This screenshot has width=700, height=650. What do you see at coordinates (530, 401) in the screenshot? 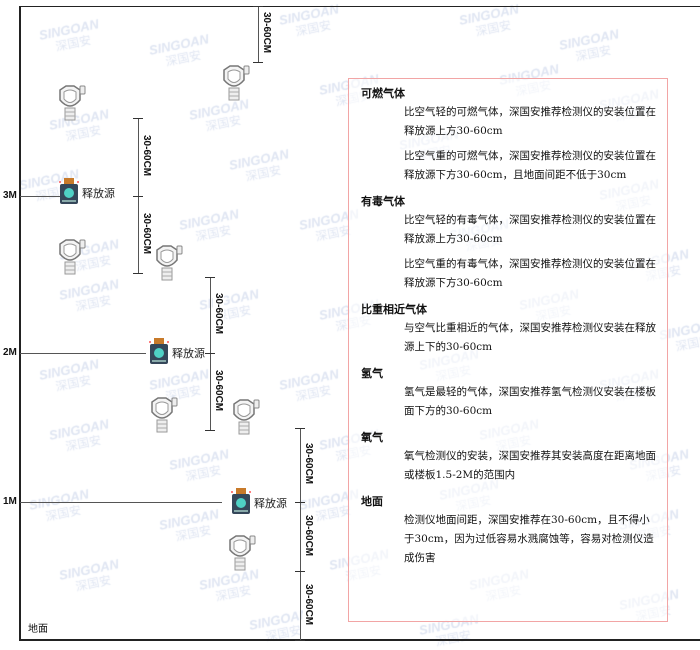
I see `section-text: 氢气是最轻的气体，深国安推荐氢气检测仪安装在楼板面下方的30-60cm` at bounding box center [530, 401].